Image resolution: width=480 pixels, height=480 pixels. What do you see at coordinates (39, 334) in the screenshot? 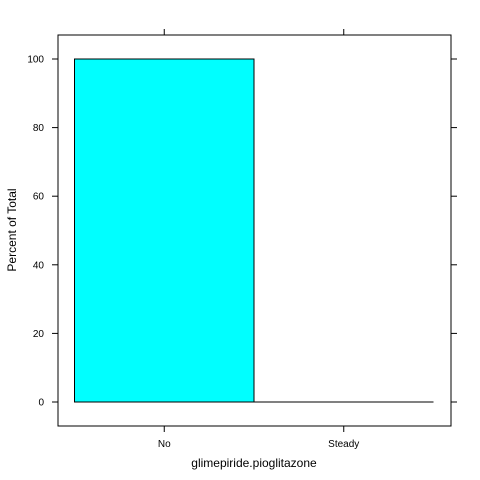
I see `y-tick-label: 20` at bounding box center [39, 334].